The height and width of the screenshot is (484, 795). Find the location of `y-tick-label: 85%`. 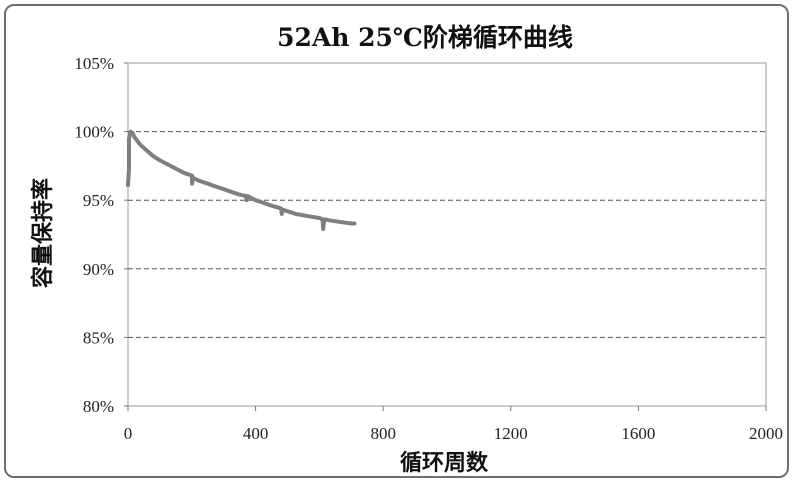

y-tick-label: 85% is located at coordinates (98, 337).